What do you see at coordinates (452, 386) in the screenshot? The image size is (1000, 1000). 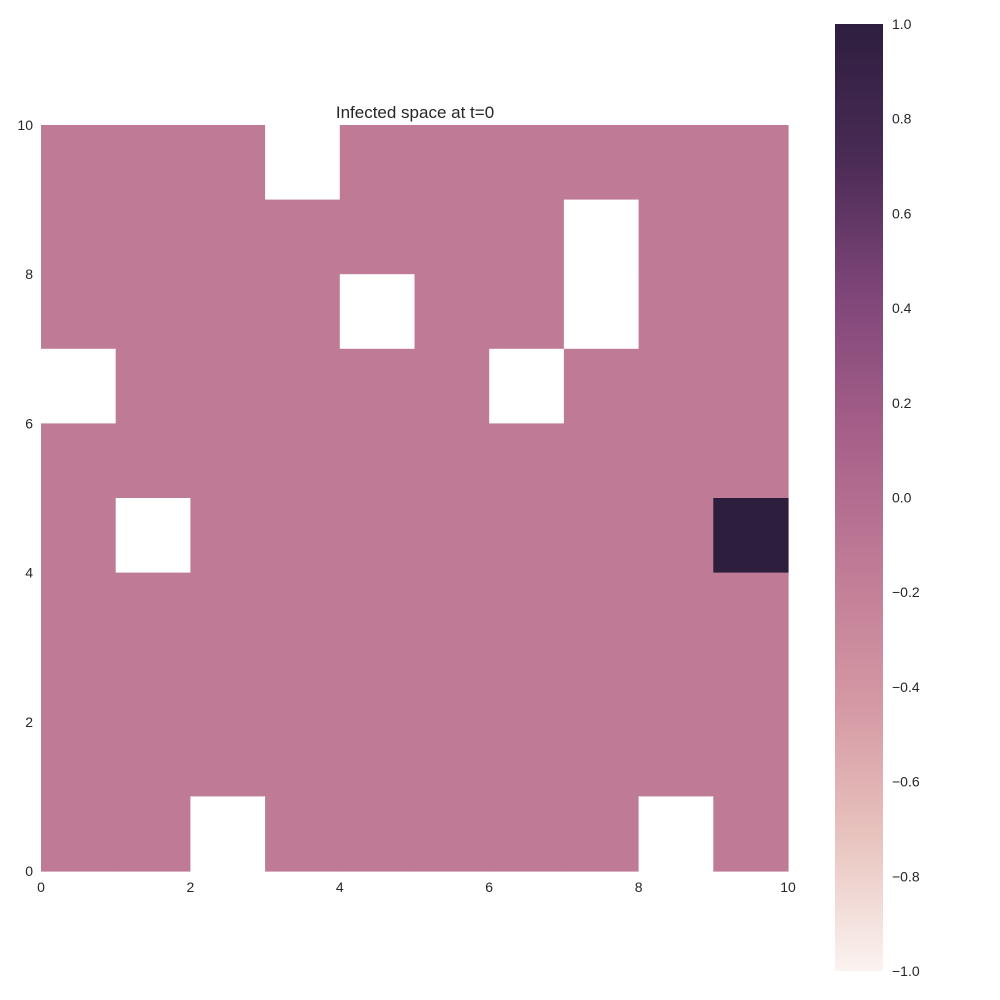 I see `heatmap-cell-r3-c5` at bounding box center [452, 386].